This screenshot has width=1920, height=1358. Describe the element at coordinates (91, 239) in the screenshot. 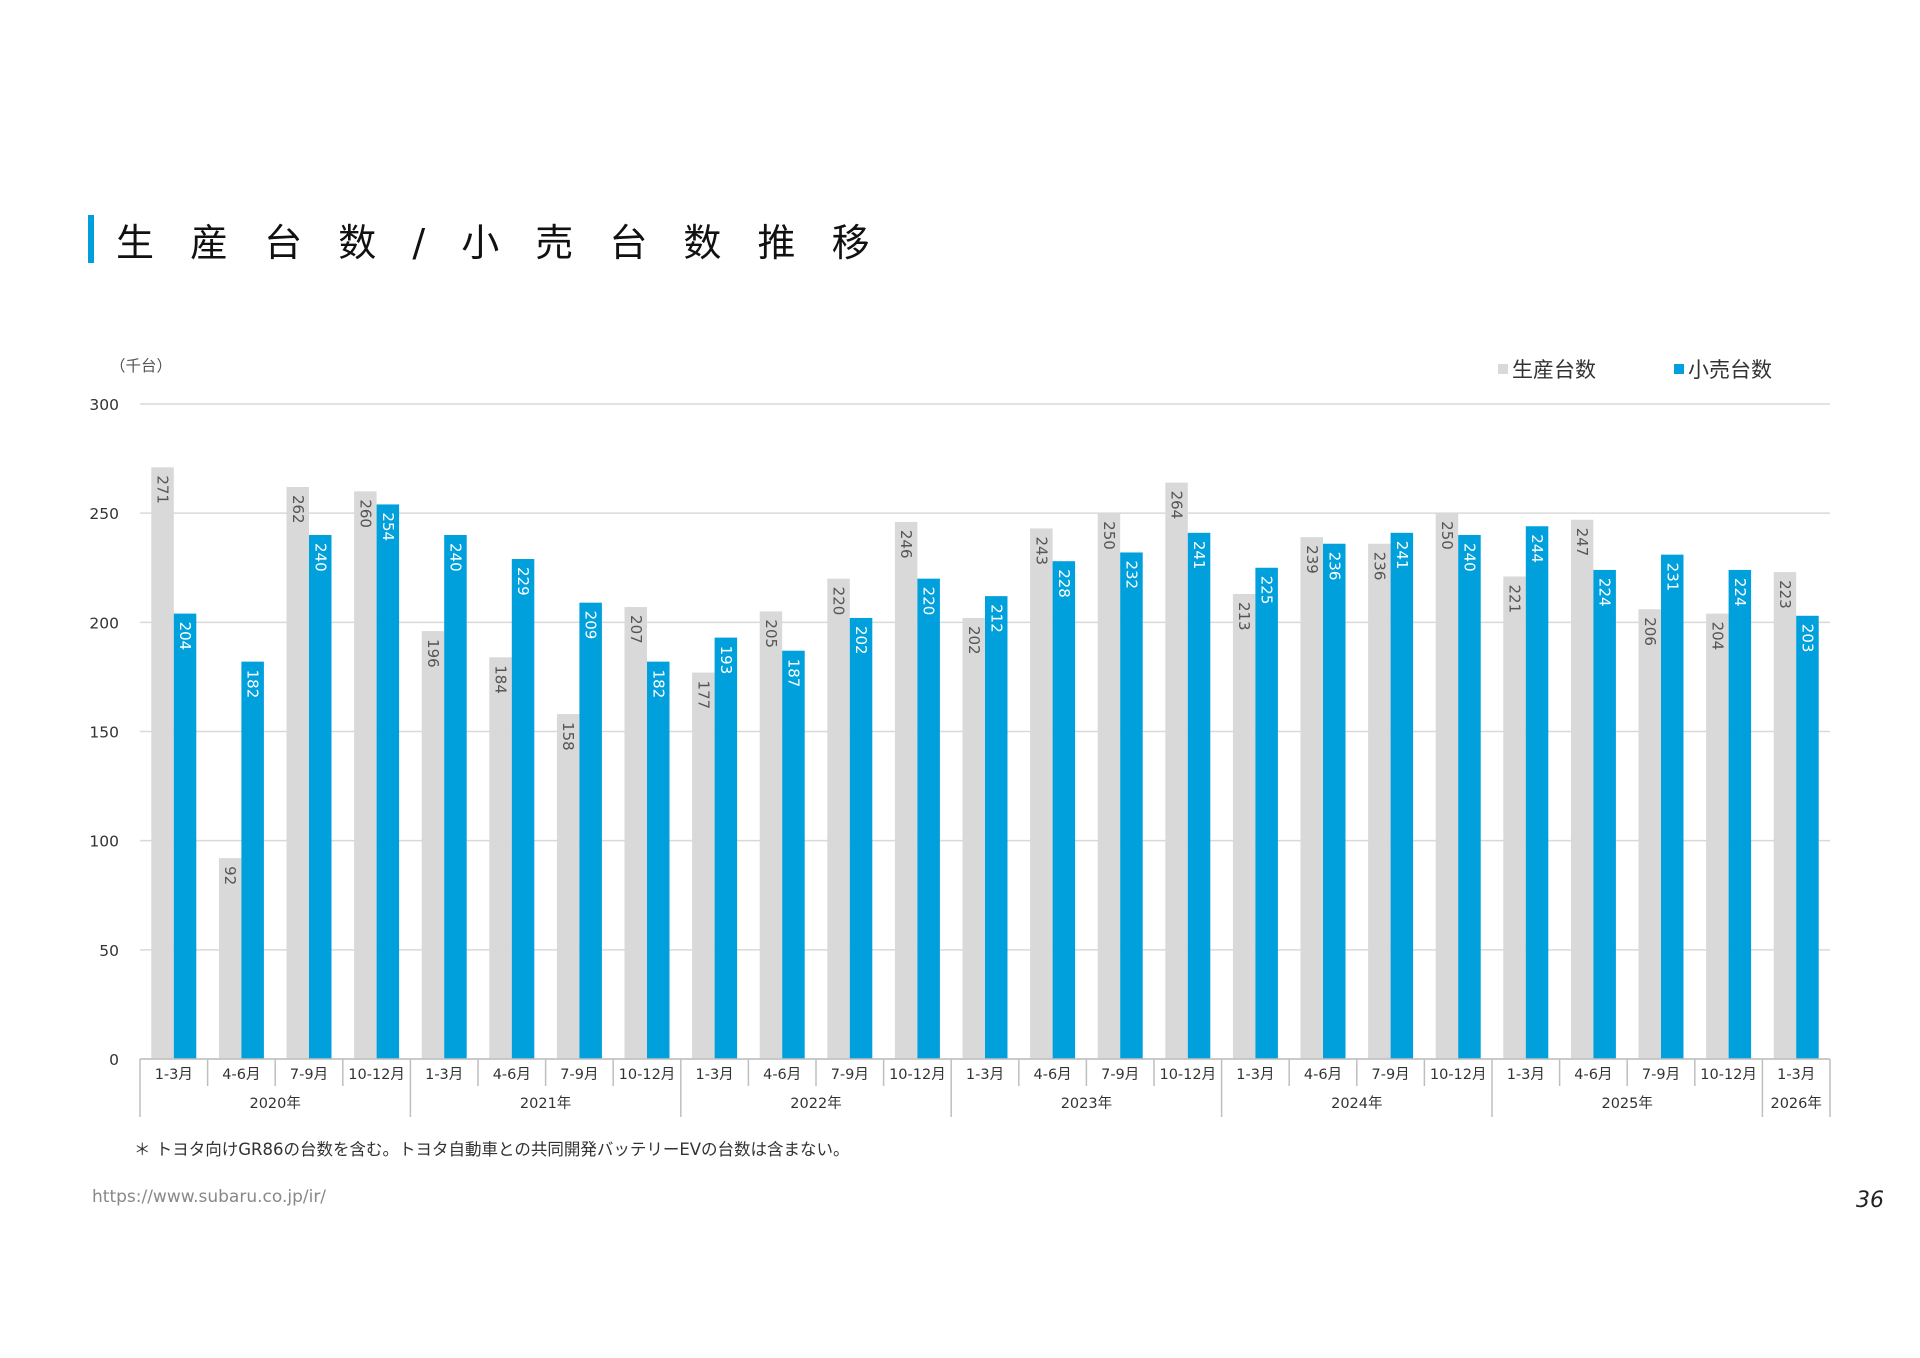

I see `title-accent-bar` at that location.